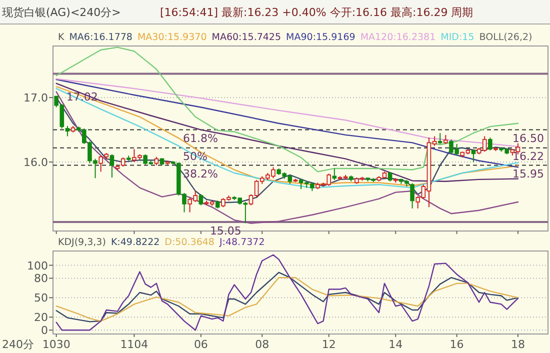  I want to click on y-tick-label: 16.0, so click(36, 163).